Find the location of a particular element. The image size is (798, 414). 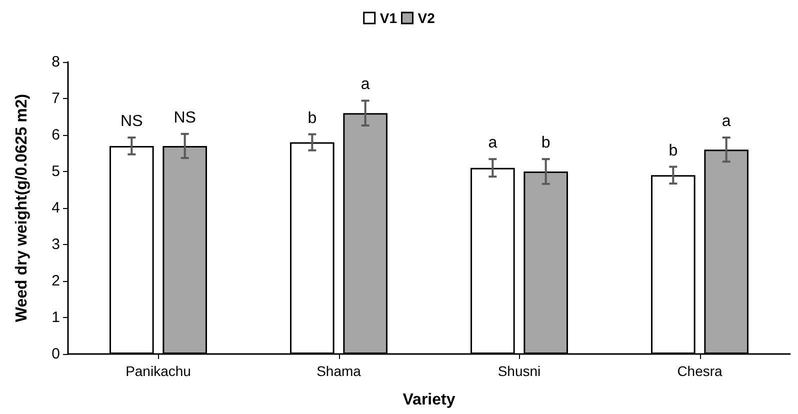

x-tick-label: Chesra is located at coordinates (700, 371).